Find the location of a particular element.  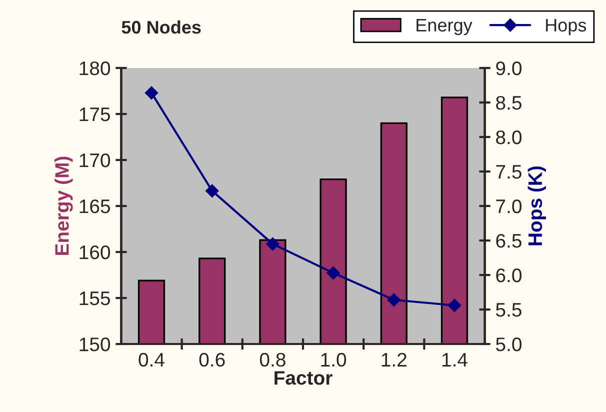

y2-tick-label: 8.5 is located at coordinates (509, 103).